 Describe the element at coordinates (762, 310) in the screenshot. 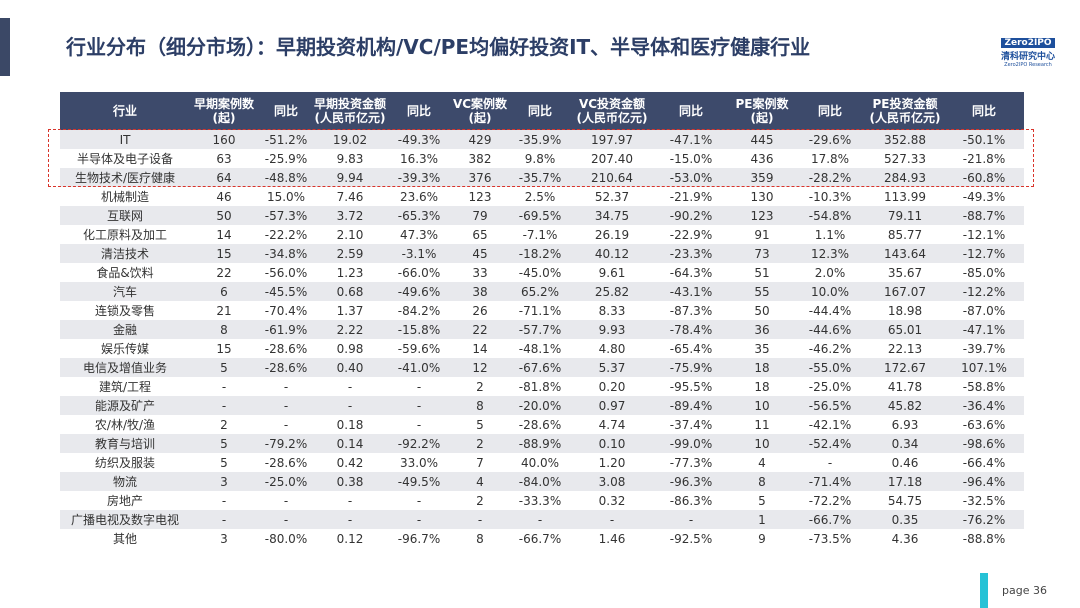

I see `value-cell: 50` at that location.